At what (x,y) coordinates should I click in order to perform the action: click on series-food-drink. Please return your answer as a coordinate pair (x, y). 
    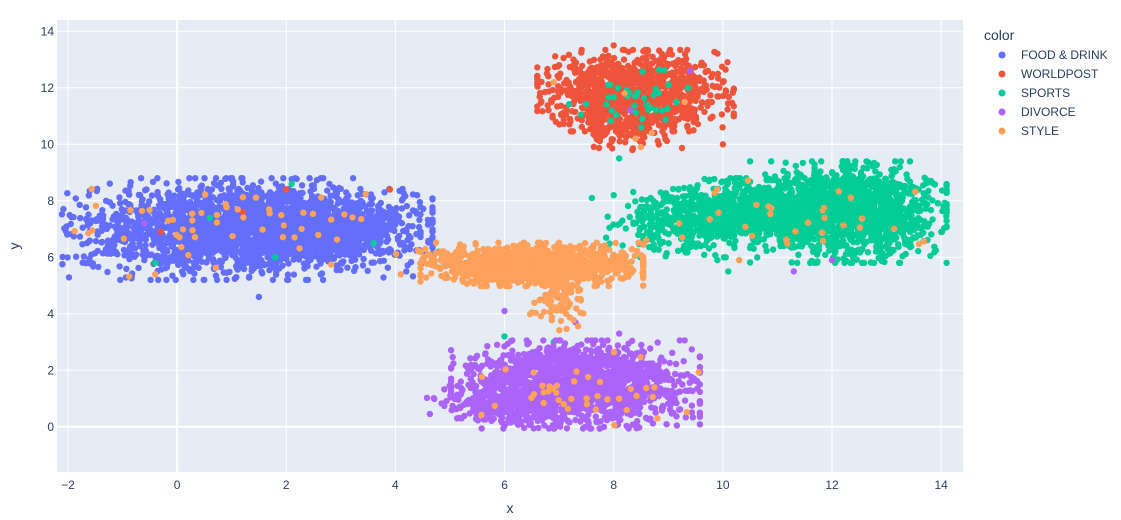
    Looking at the image, I should click on (247, 238).